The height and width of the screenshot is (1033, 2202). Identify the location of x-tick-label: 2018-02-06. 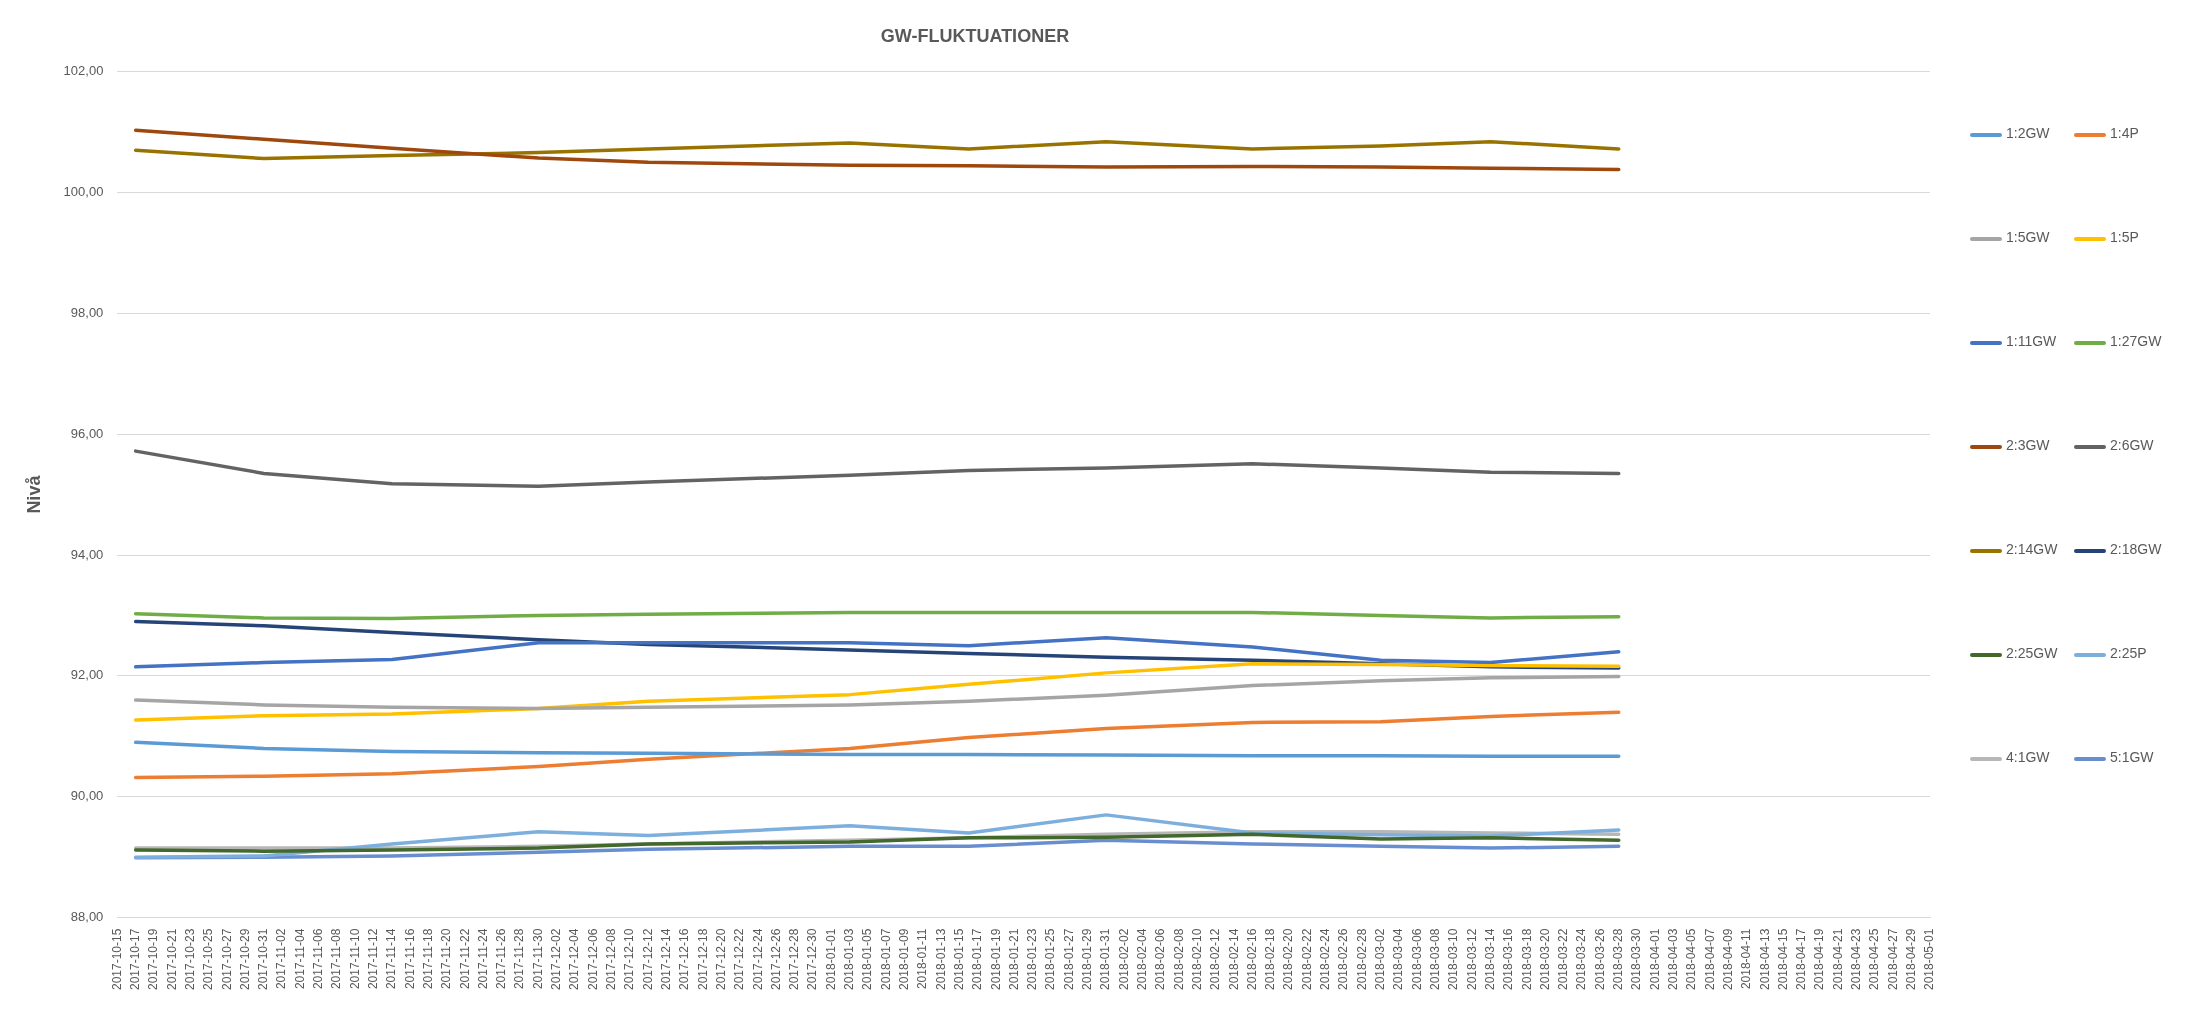
(1160, 959).